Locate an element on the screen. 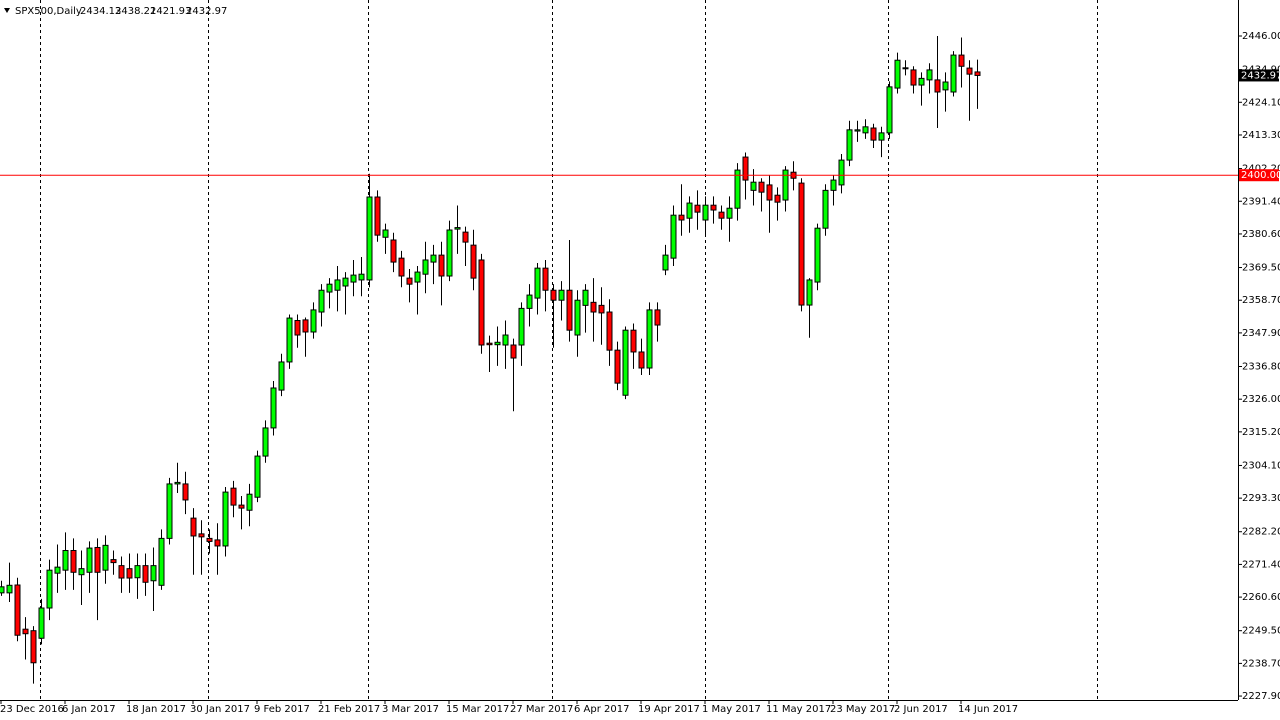 Image resolution: width=1280 pixels, height=720 pixels. y-tick-label: 2380.60 is located at coordinates (1261, 234).